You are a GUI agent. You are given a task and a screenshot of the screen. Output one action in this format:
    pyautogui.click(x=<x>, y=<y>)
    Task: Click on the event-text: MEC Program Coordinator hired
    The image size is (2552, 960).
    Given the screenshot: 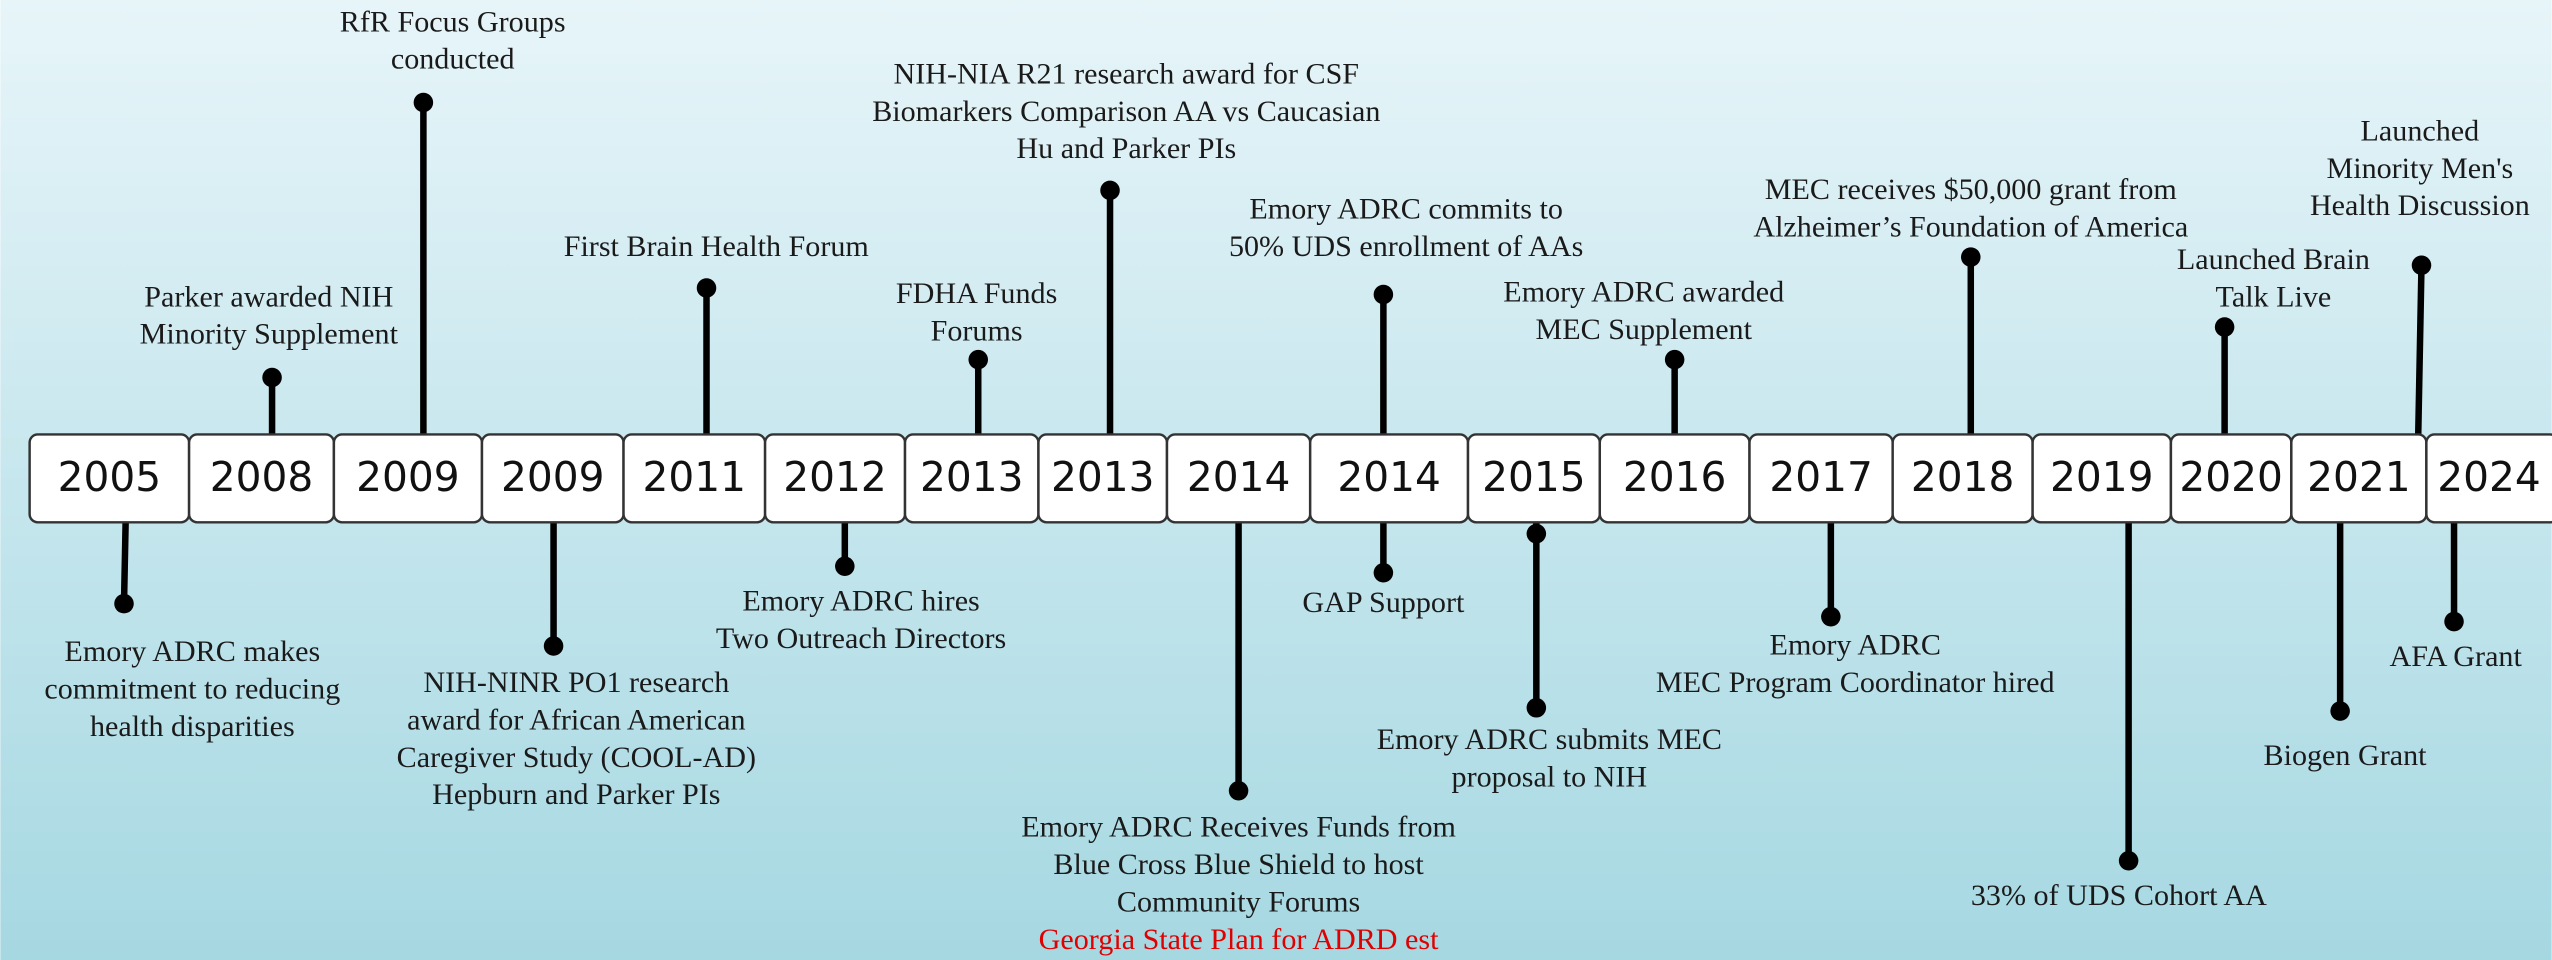 What is the action you would take?
    pyautogui.click(x=1855, y=682)
    